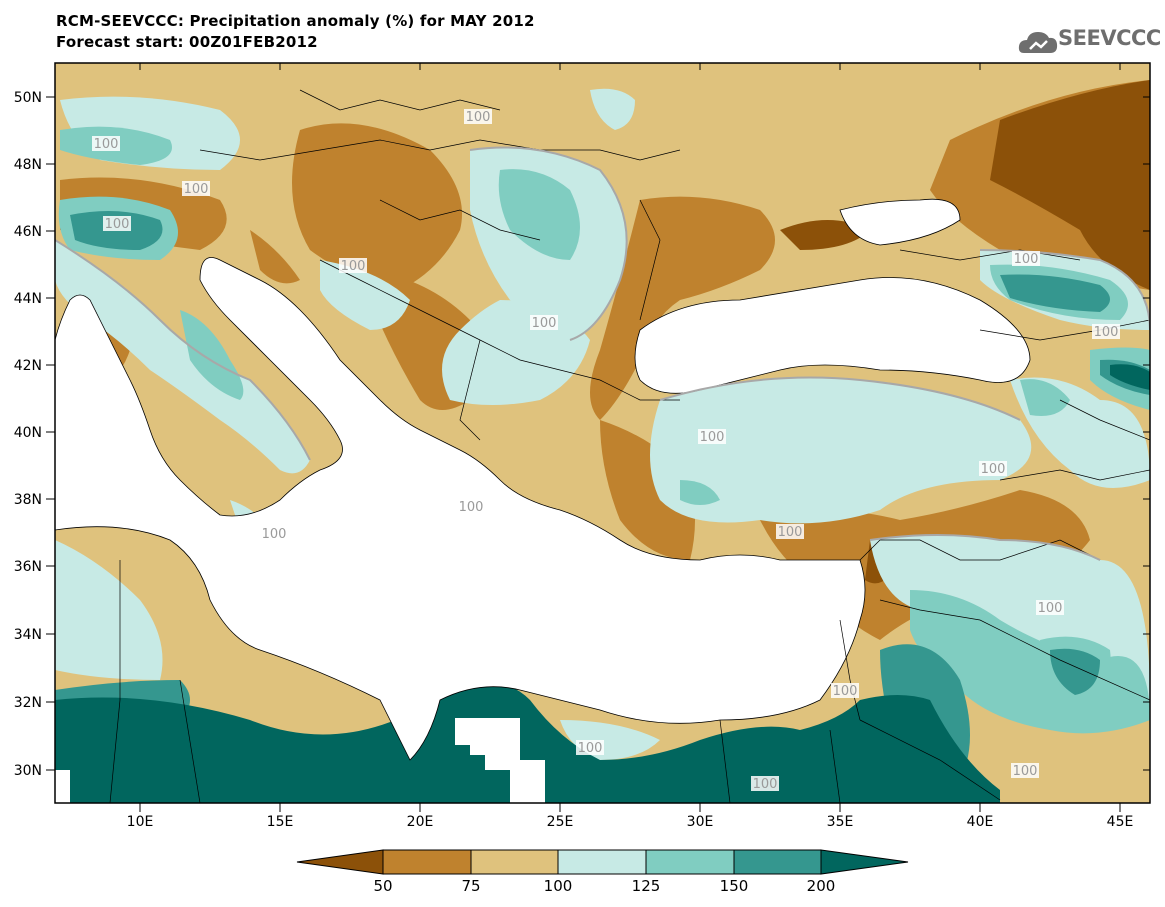 Image resolution: width=1165 pixels, height=907 pixels. Describe the element at coordinates (280, 822) in the screenshot. I see `lon-tick-label: 15E` at that location.